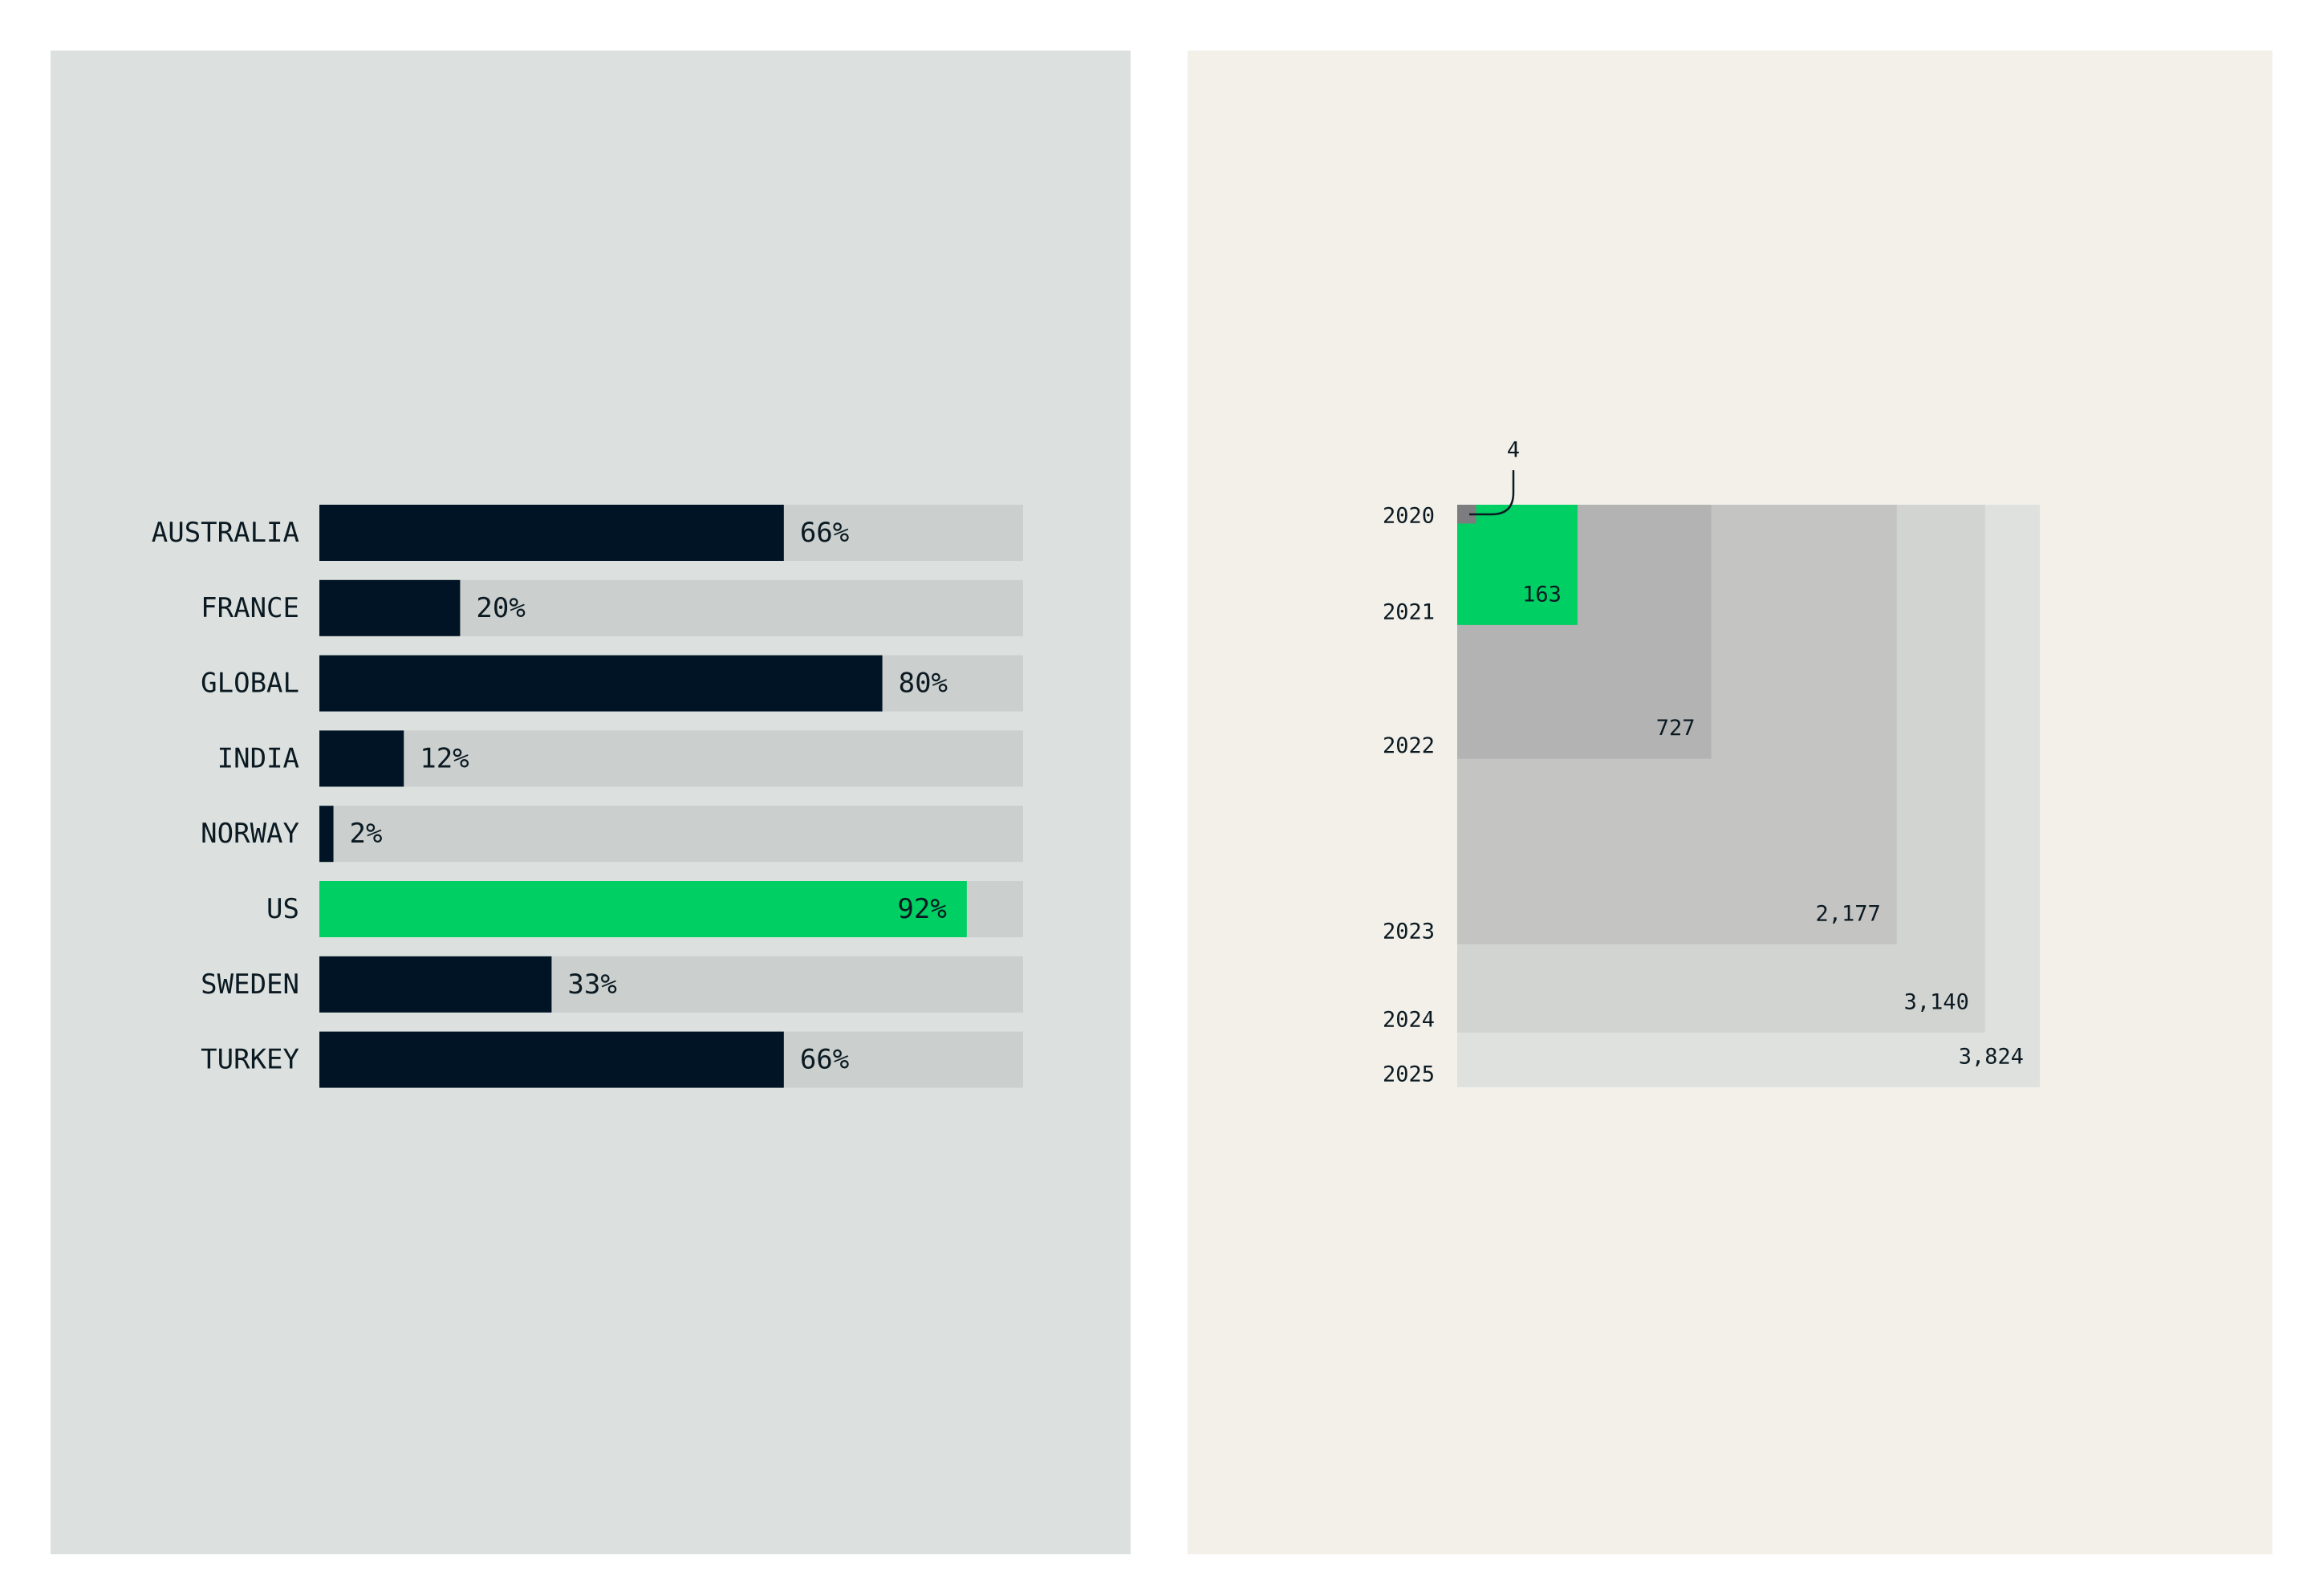  Describe the element at coordinates (591, 985) in the screenshot. I see `data-label: 33%` at that location.